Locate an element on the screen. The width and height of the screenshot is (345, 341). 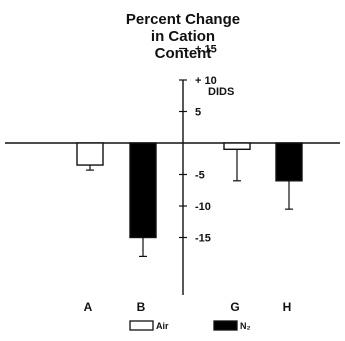
y-tick-label: -5 is located at coordinates (200, 176).